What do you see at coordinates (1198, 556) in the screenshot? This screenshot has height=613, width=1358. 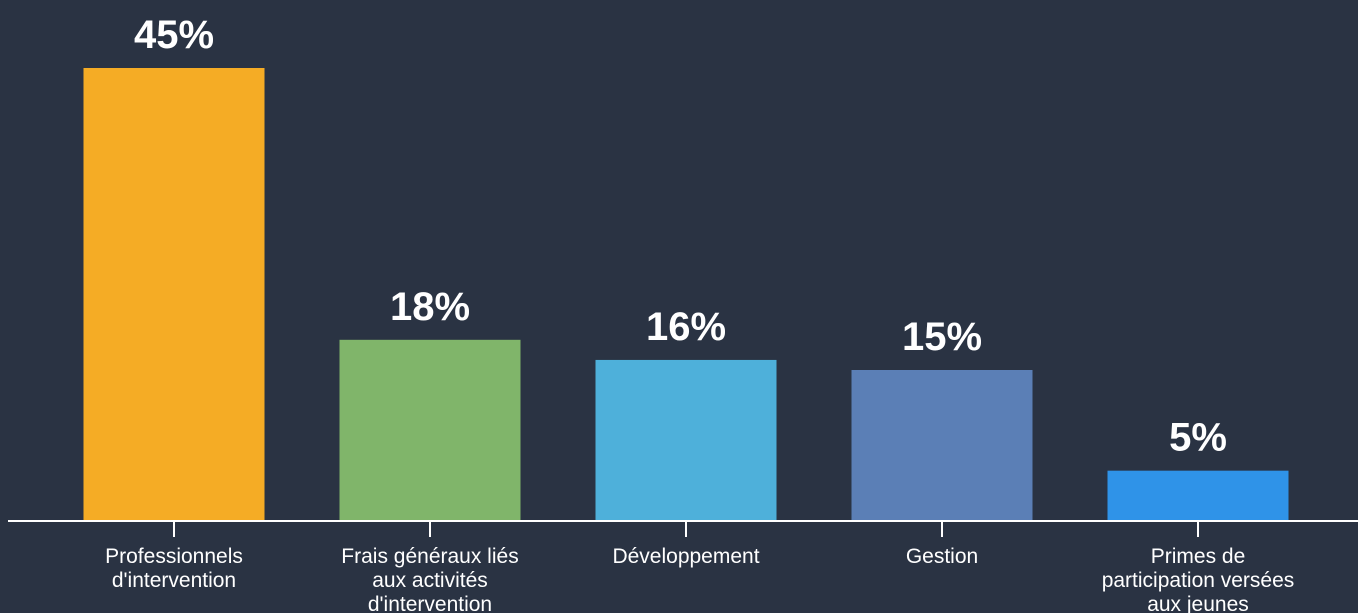 I see `category-label-4-line-0: Primes de` at bounding box center [1198, 556].